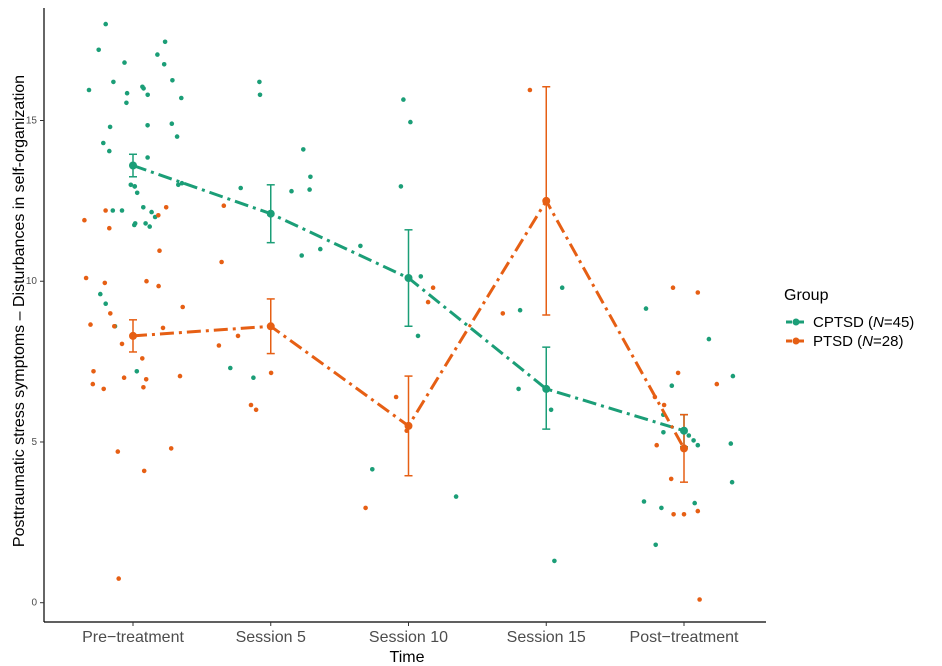 Image resolution: width=942 pixels, height=666 pixels. What do you see at coordinates (863, 322) in the screenshot?
I see `legend-label: CPTSD (N=45)` at bounding box center [863, 322].